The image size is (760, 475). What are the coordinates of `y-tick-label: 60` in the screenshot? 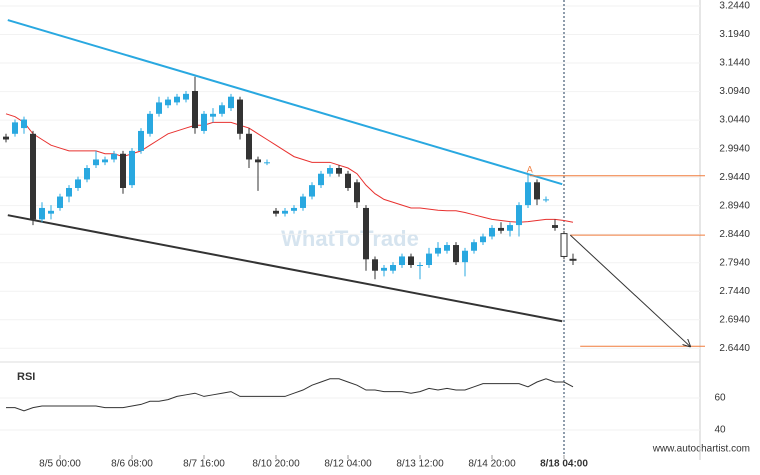 It's located at (720, 398).